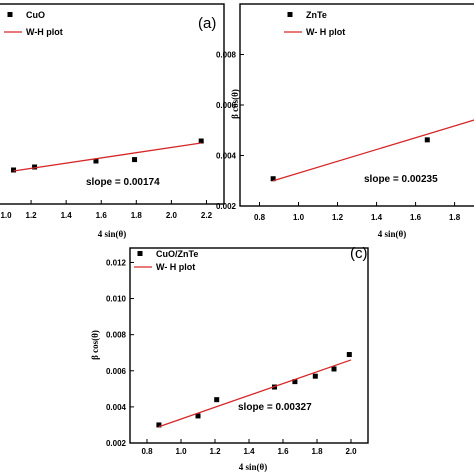  I want to click on y-tick-label: 0.010, so click(116, 299).